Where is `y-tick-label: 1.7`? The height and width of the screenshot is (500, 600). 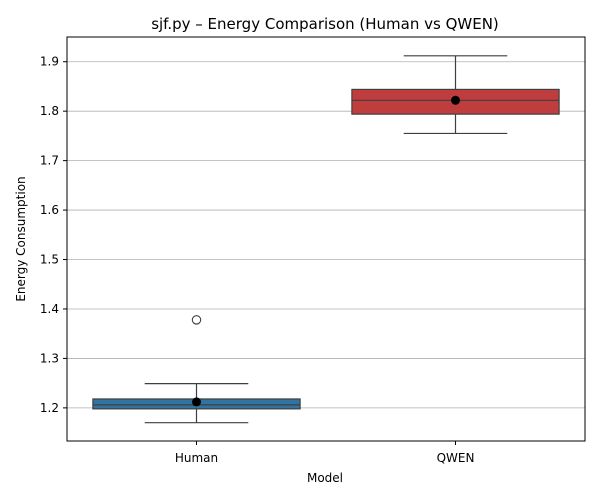 y-tick-label: 1.7 is located at coordinates (49, 161).